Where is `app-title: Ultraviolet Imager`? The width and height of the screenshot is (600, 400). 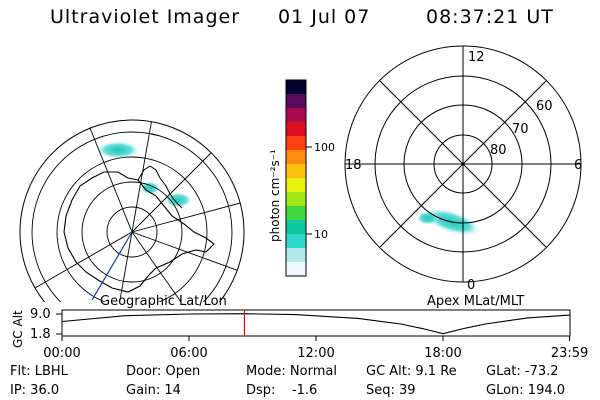
app-title: Ultraviolet Imager is located at coordinates (145, 17).